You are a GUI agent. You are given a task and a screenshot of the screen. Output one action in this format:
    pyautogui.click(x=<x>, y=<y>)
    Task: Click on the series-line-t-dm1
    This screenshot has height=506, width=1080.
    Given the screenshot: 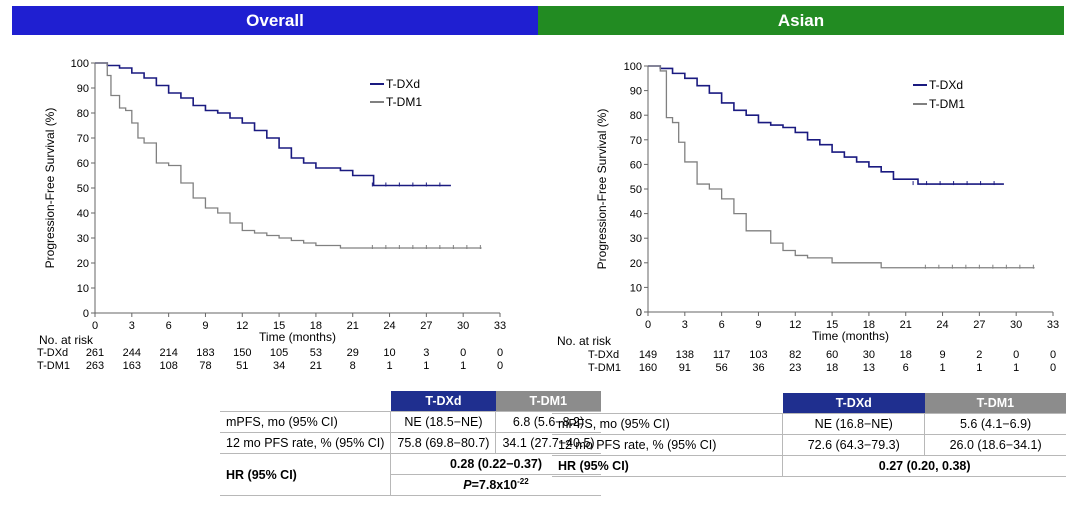 What is the action you would take?
    pyautogui.click(x=288, y=155)
    